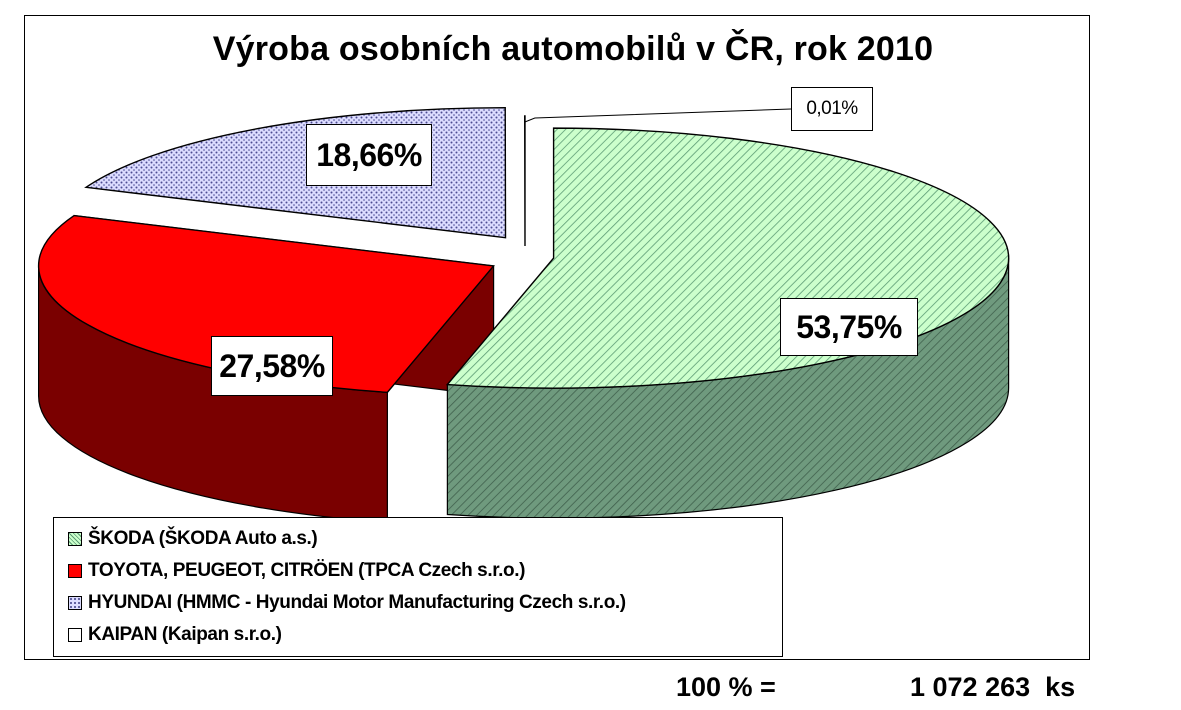 This screenshot has height=710, width=1181. I want to click on total-label: 100 % =, so click(726, 687).